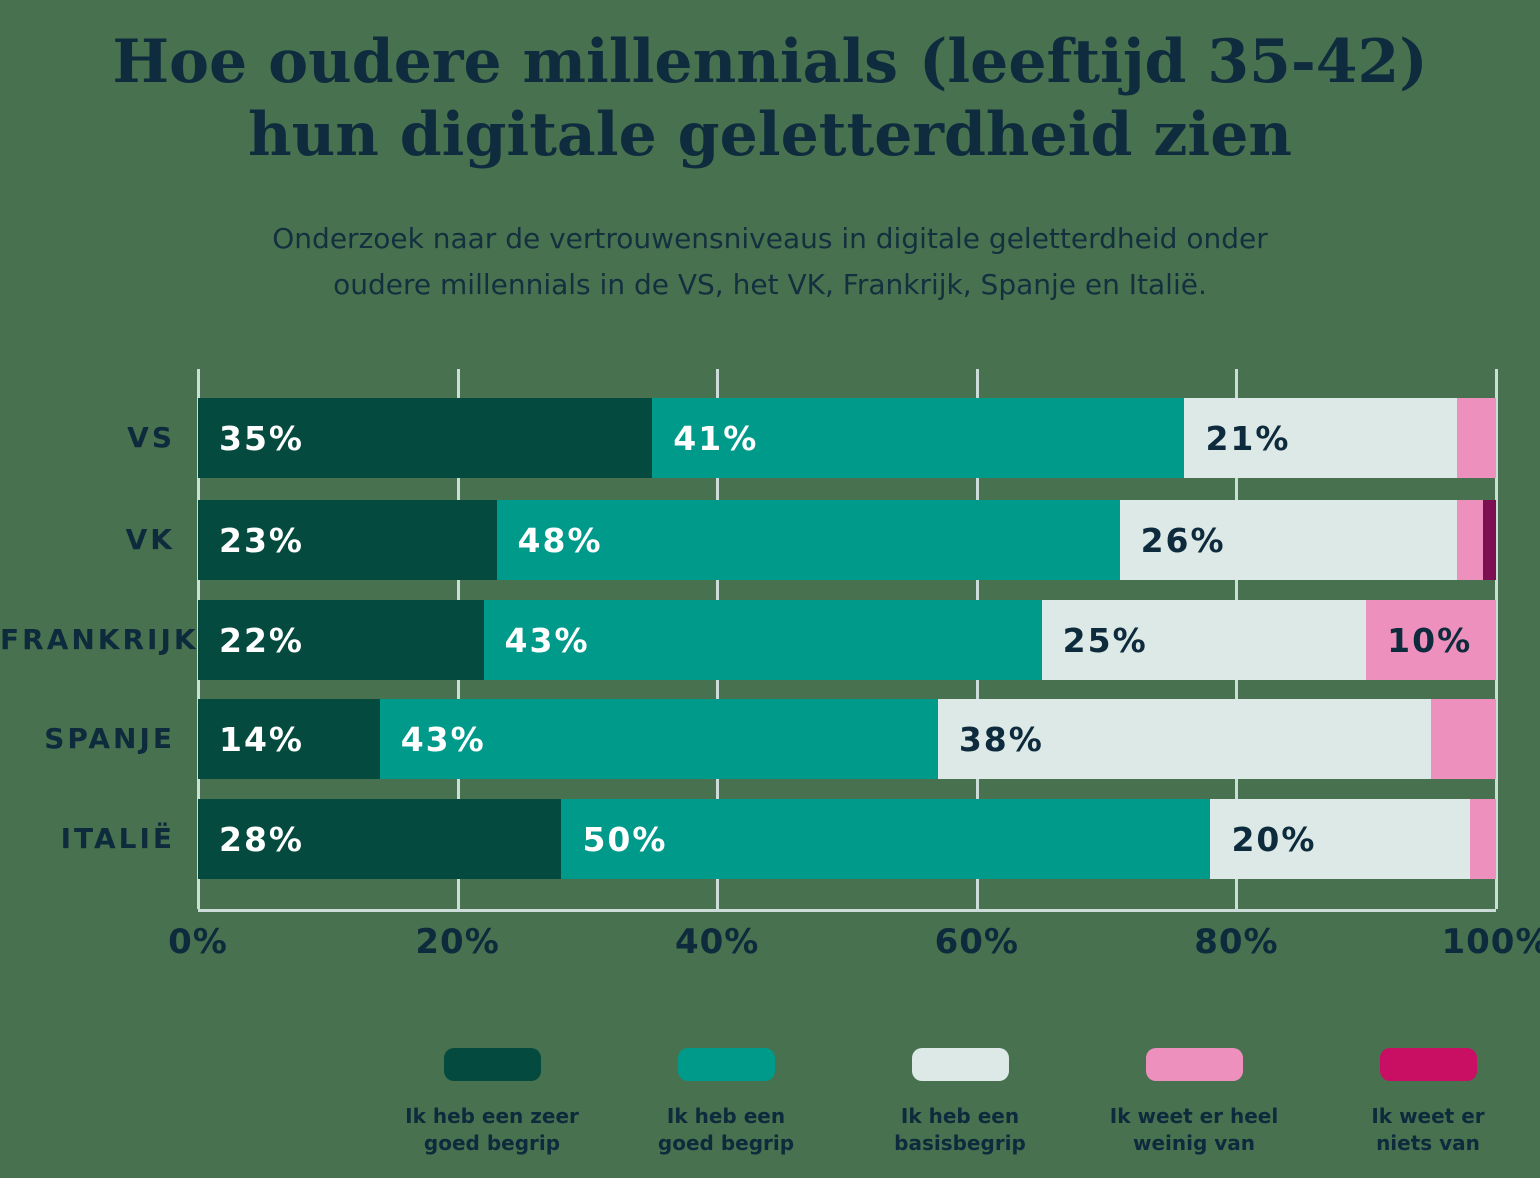 The height and width of the screenshot is (1178, 1540). What do you see at coordinates (726, 1102) in the screenshot?
I see `legend-item-2: Ik heb een goed begrip` at bounding box center [726, 1102].